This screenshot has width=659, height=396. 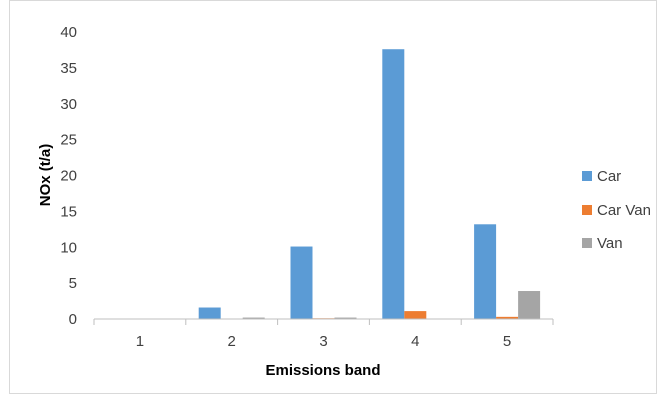 What do you see at coordinates (322, 370) in the screenshot?
I see `x-axis-title: Emissions band` at bounding box center [322, 370].